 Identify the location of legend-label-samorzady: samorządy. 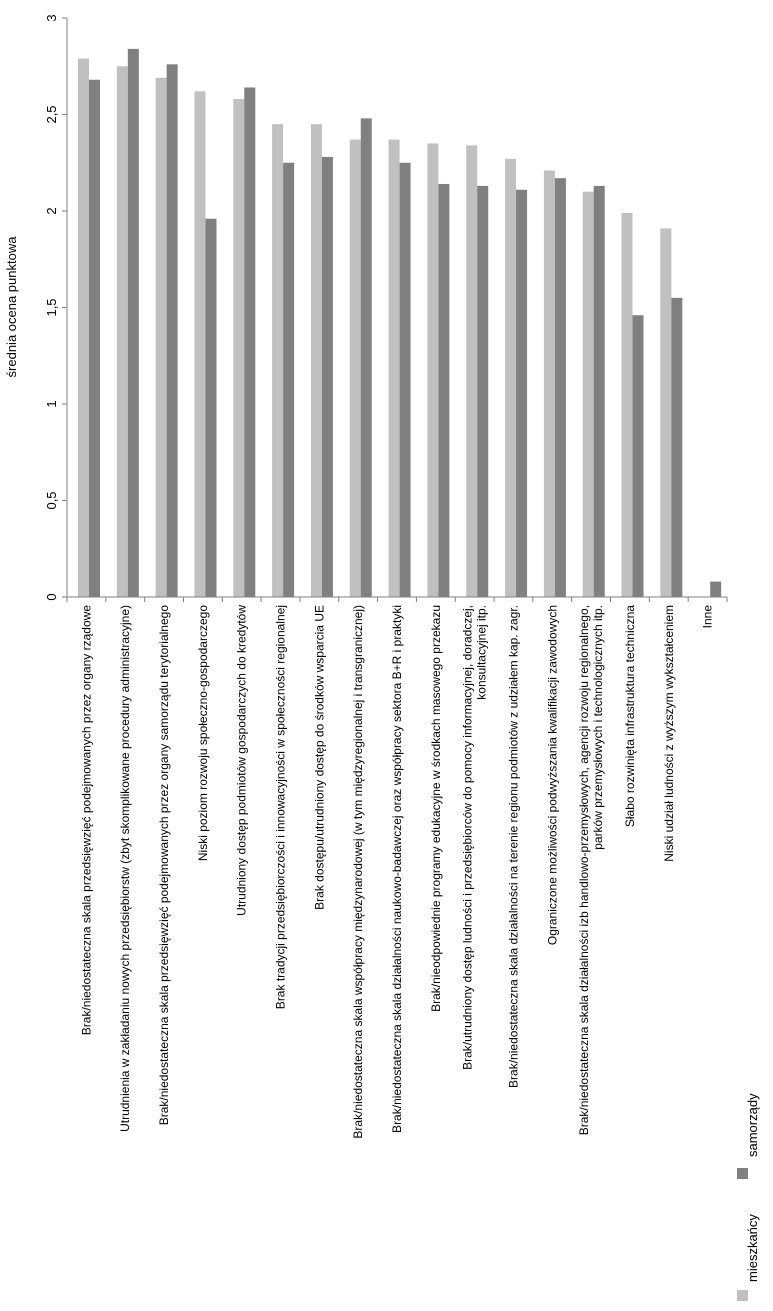
(752, 1125).